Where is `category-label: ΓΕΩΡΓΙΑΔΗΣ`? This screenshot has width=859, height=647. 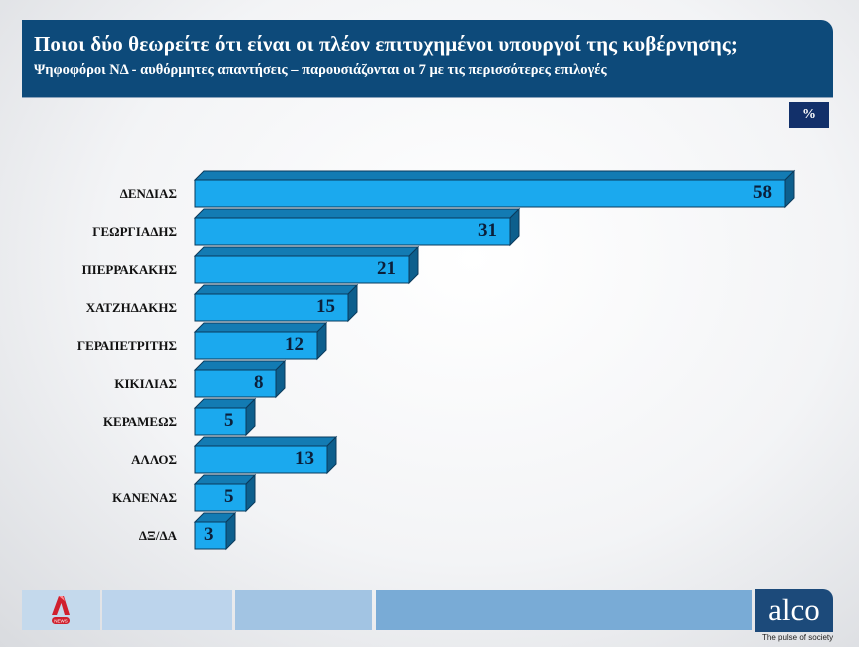 category-label: ΓΕΩΡΓΙΑΔΗΣ is located at coordinates (134, 231).